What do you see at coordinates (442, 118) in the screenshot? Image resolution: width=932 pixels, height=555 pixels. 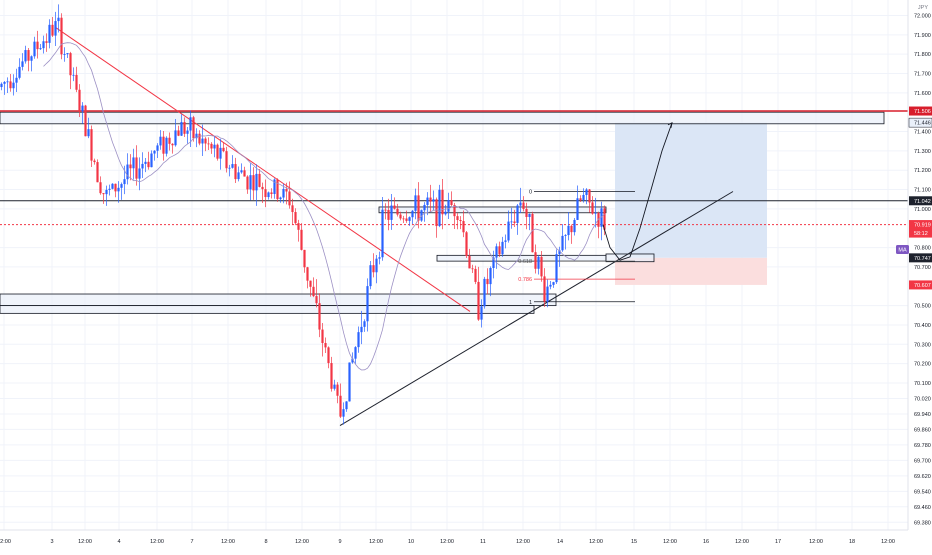 I see `upper-zone` at bounding box center [442, 118].